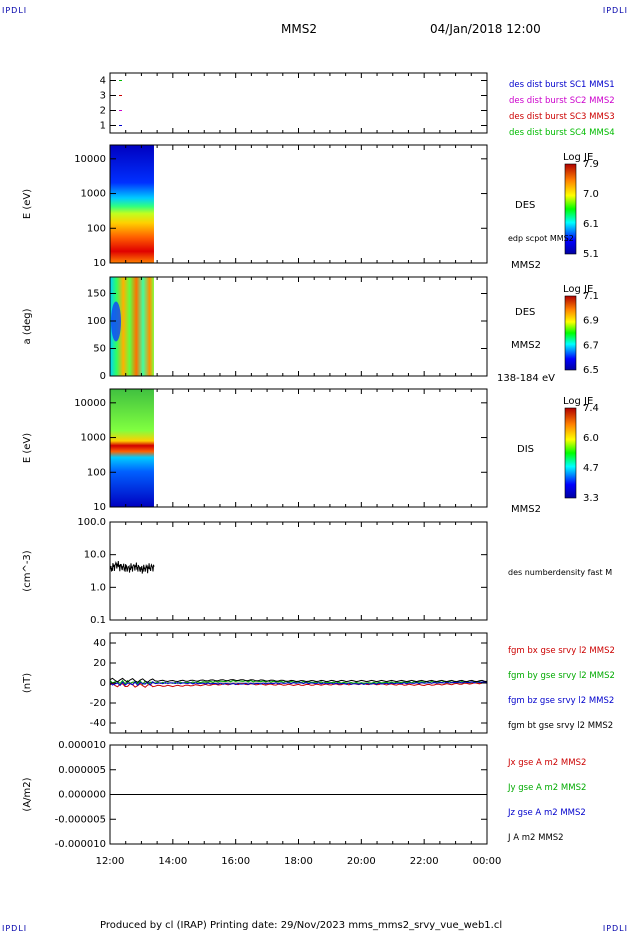 This screenshot has width=630, height=934. I want to click on x-tick-label: 00:00, so click(487, 861).